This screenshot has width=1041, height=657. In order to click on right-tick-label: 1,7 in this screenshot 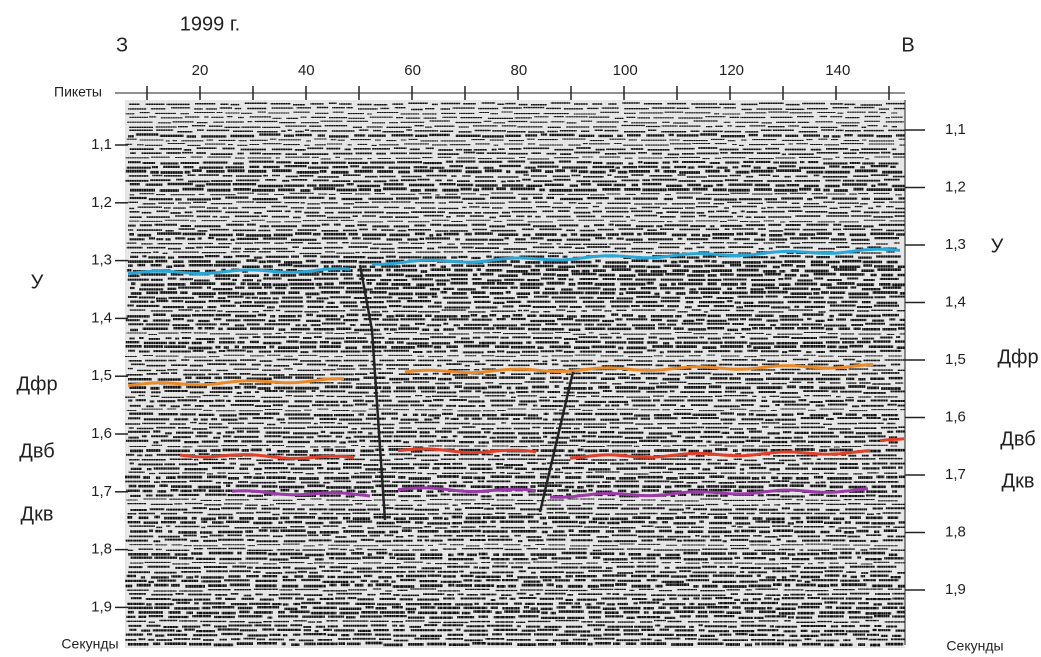, I will do `click(955, 474)`.